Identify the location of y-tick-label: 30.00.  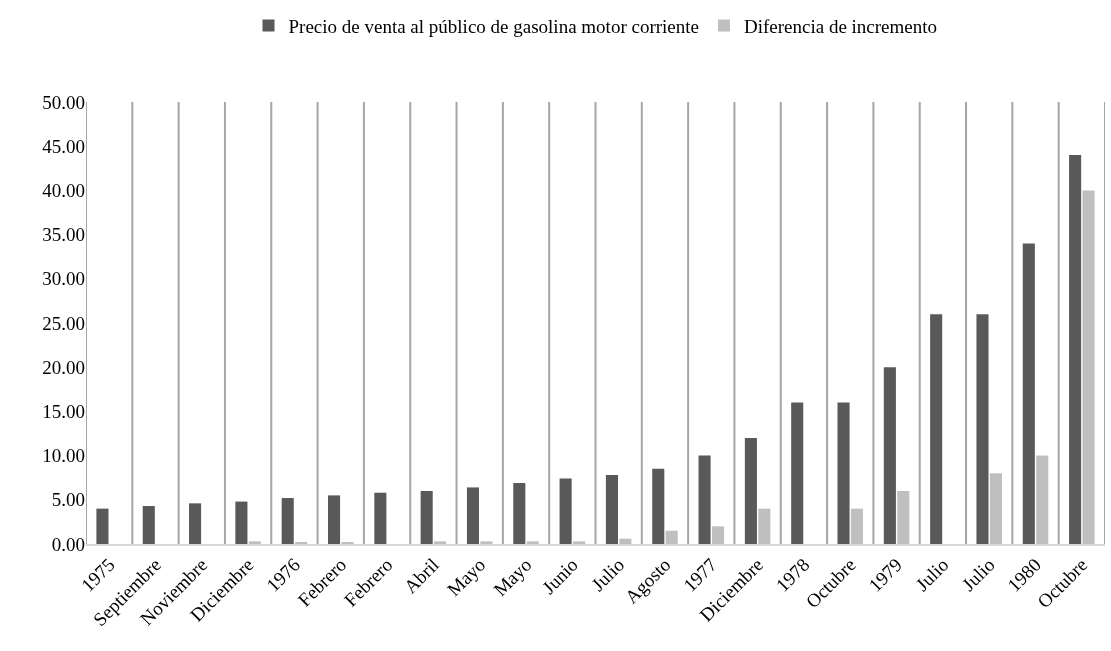
(63, 279).